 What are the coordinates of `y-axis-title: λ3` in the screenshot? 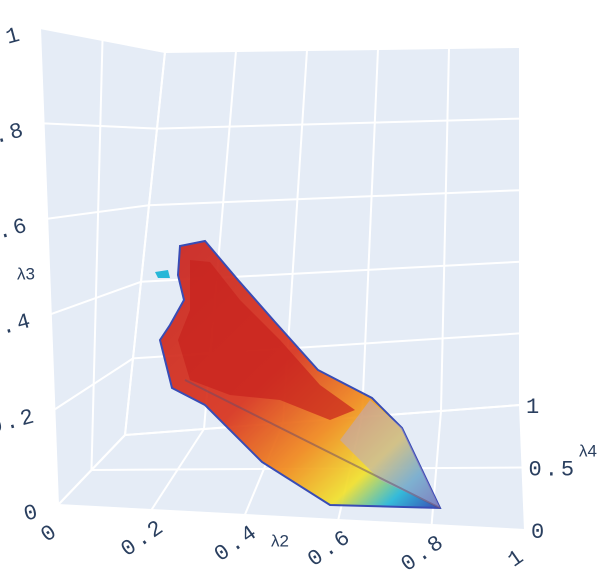 It's located at (26, 273).